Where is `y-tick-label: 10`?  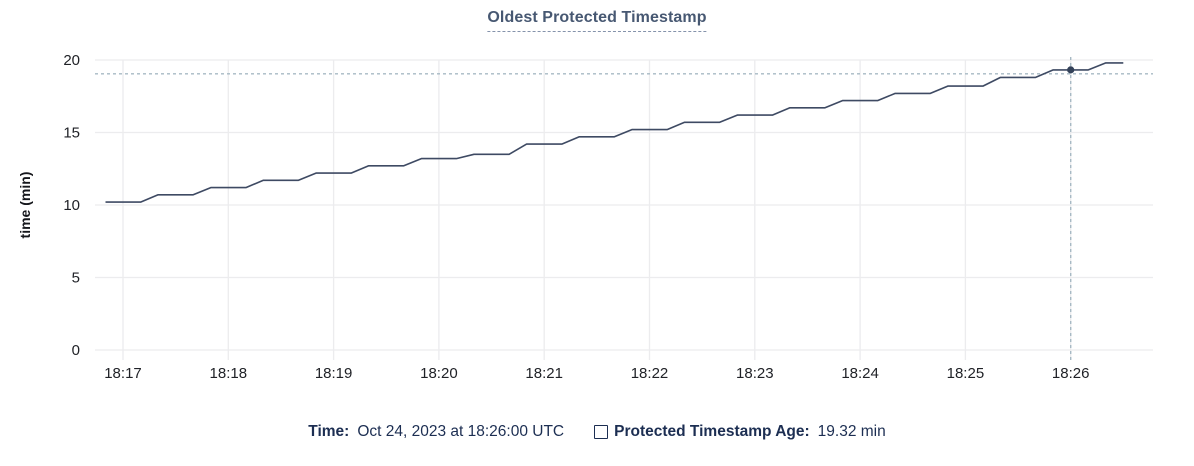 y-tick-label: 10 is located at coordinates (71, 205).